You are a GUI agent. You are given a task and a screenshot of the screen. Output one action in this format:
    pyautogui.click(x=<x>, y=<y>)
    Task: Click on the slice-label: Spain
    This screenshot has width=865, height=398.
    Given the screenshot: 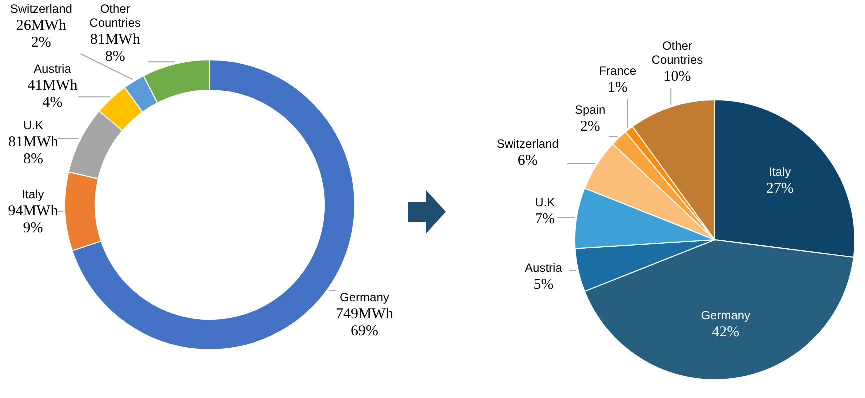 What is the action you would take?
    pyautogui.click(x=590, y=110)
    